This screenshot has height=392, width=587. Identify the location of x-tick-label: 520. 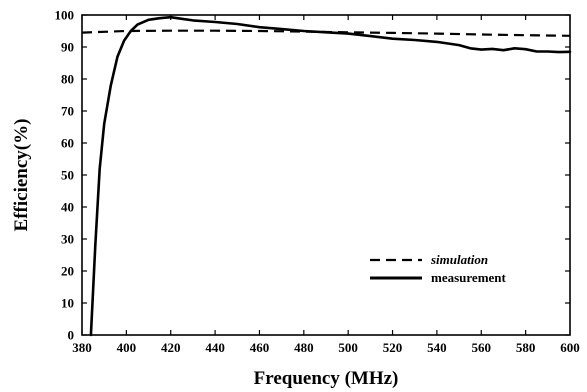
(393, 347).